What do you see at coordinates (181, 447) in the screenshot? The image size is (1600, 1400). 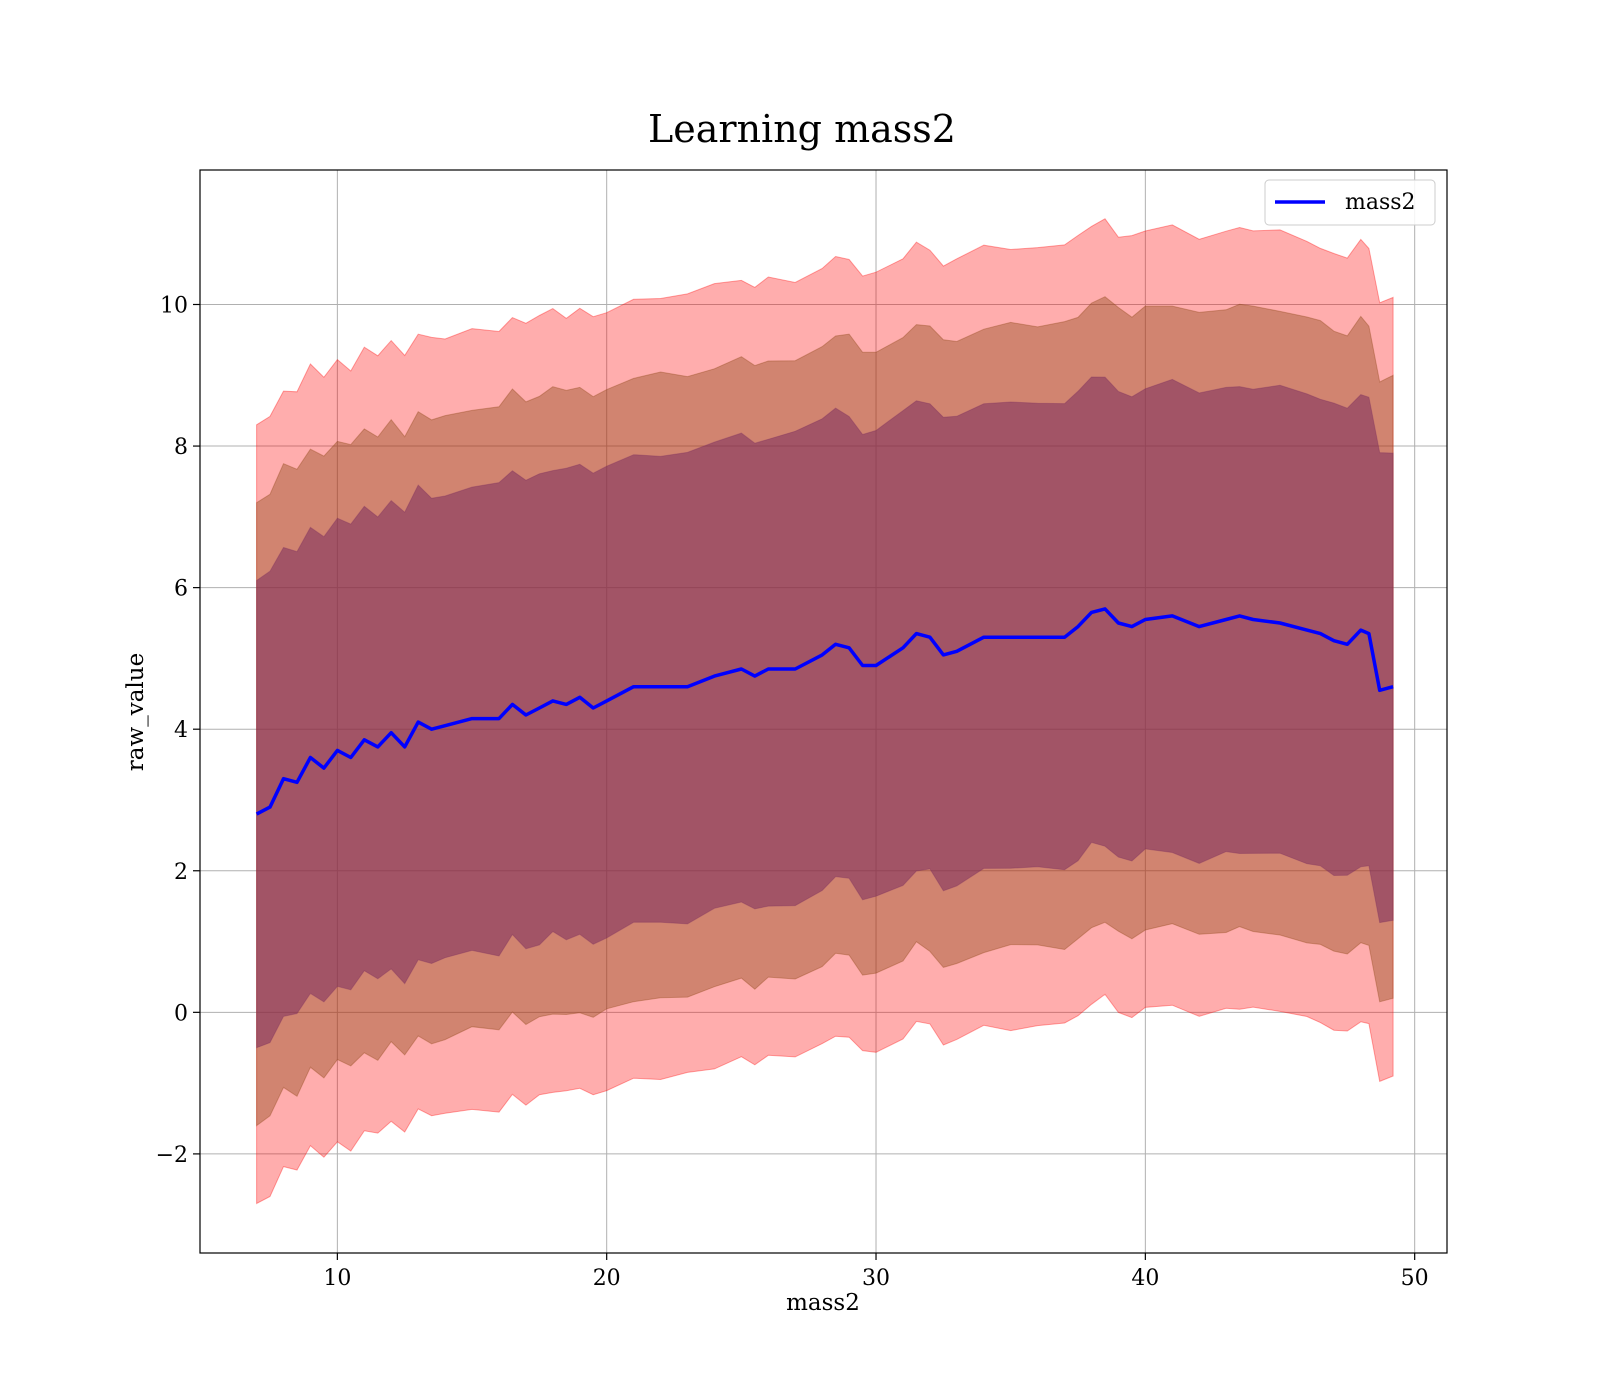 I see `y-tick-label: 8` at bounding box center [181, 447].